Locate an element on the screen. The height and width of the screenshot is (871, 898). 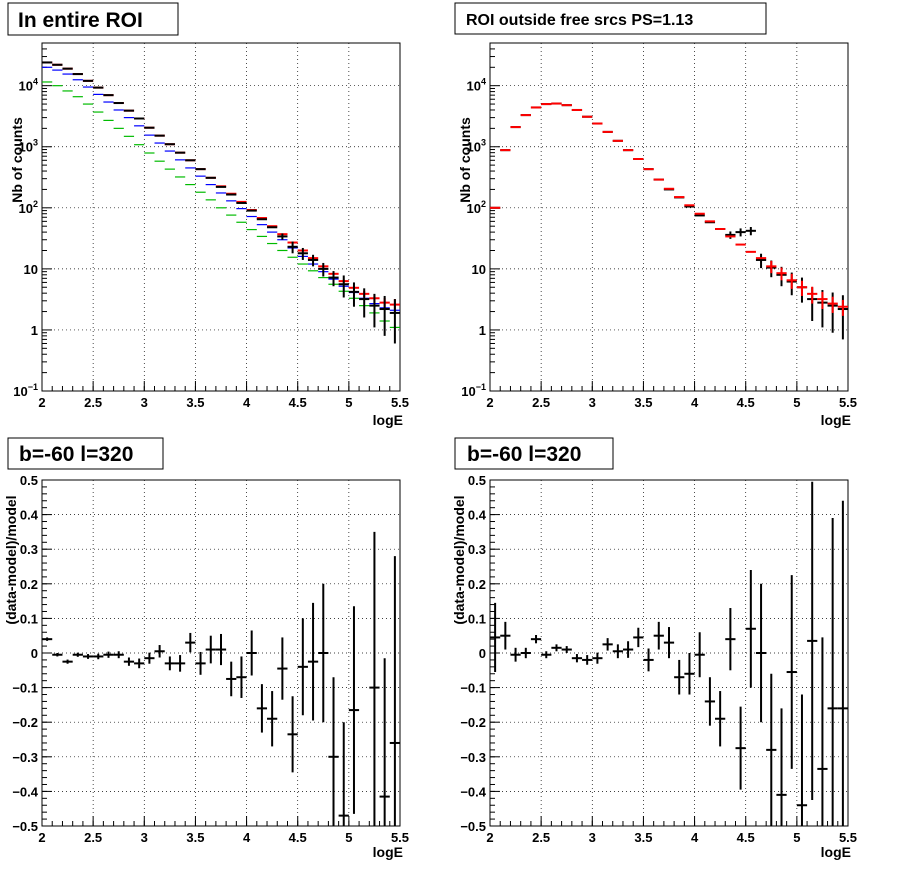
panel-title: ROI outside free srcs PS=1.13 is located at coordinates (579, 20).